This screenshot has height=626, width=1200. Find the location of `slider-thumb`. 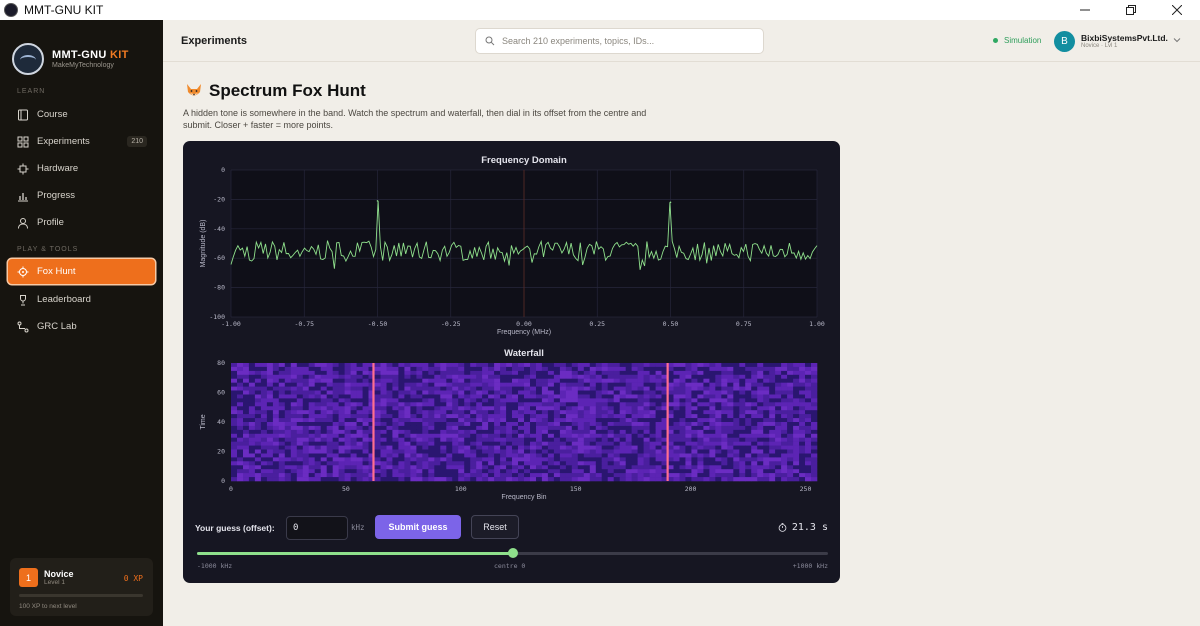

slider-thumb is located at coordinates (512, 553).